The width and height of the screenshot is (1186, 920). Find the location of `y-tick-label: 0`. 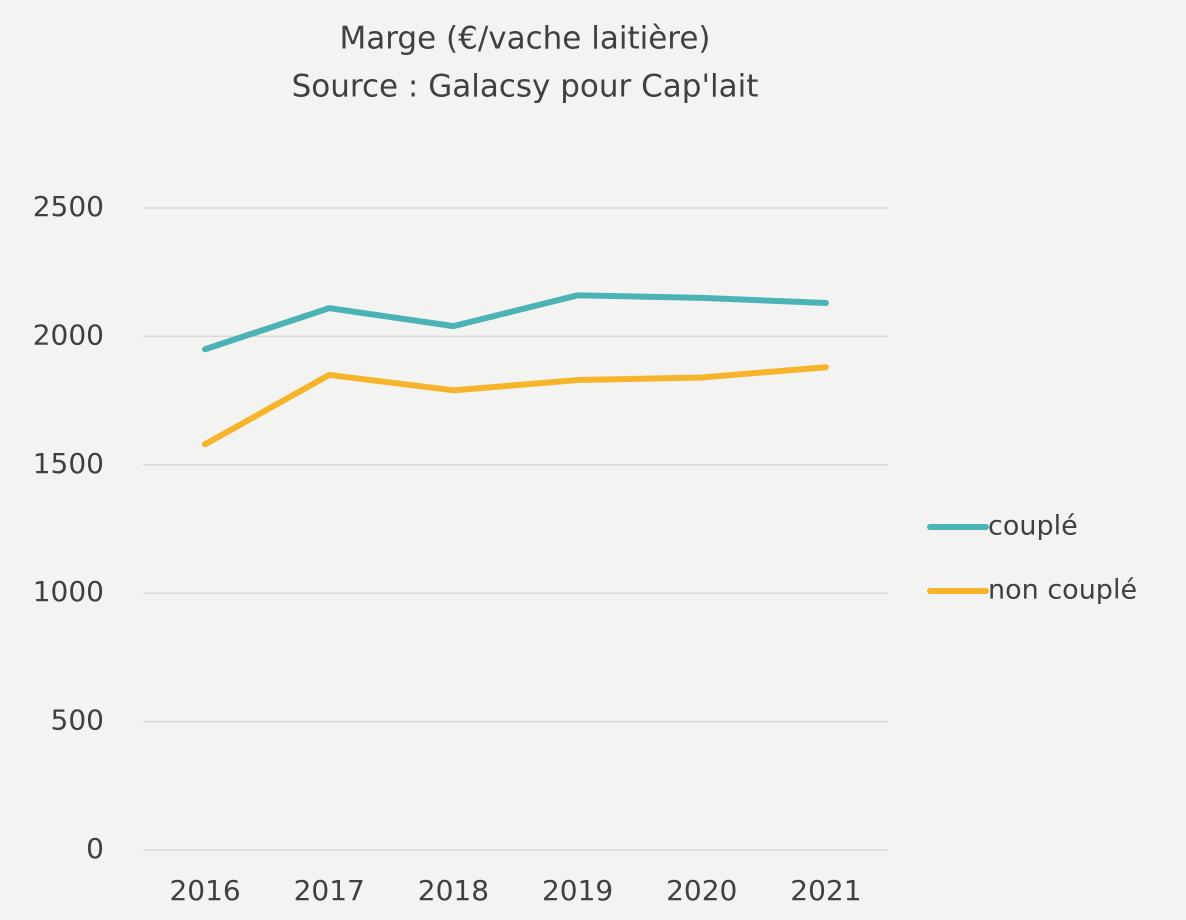

y-tick-label: 0 is located at coordinates (95, 848).